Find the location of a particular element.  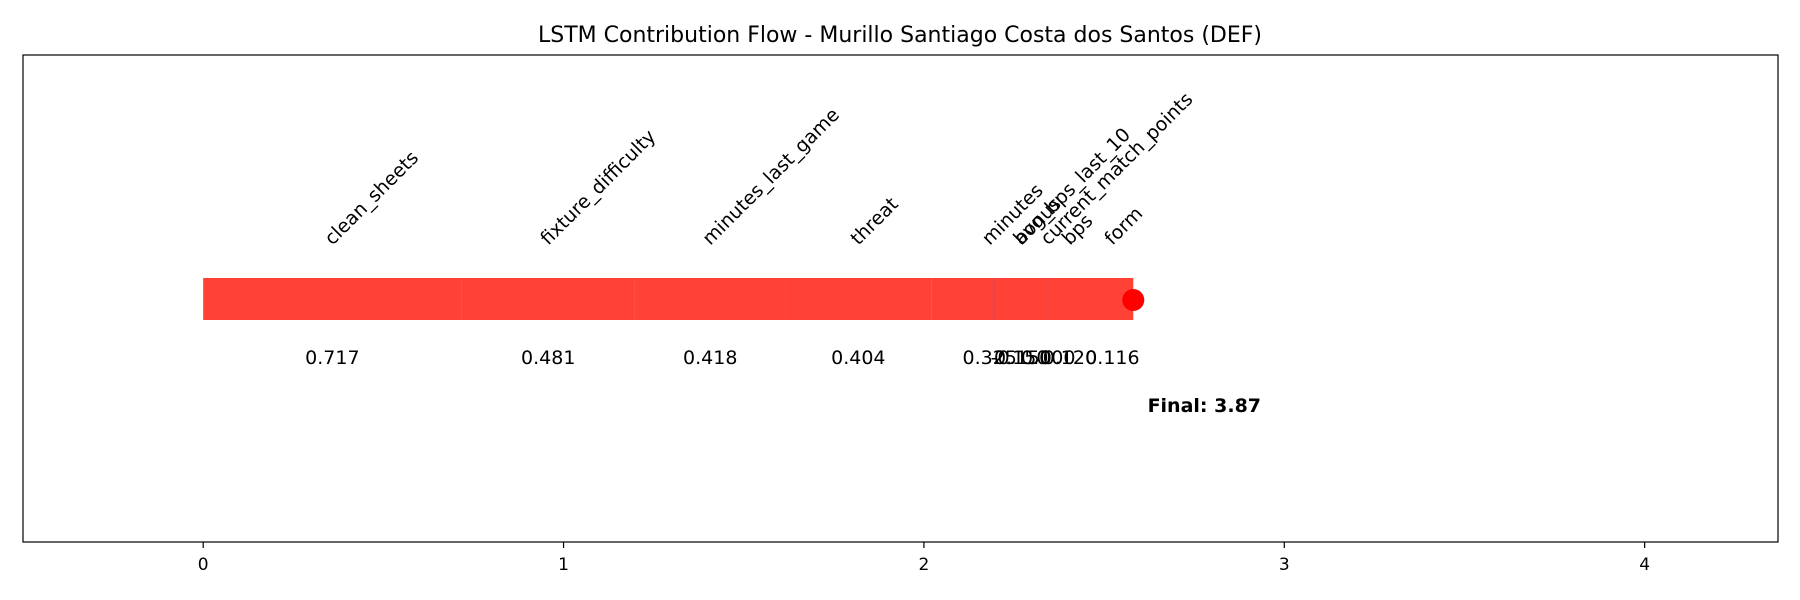

value-label-current_match_points: 0.000 is located at coordinates (1048, 358).